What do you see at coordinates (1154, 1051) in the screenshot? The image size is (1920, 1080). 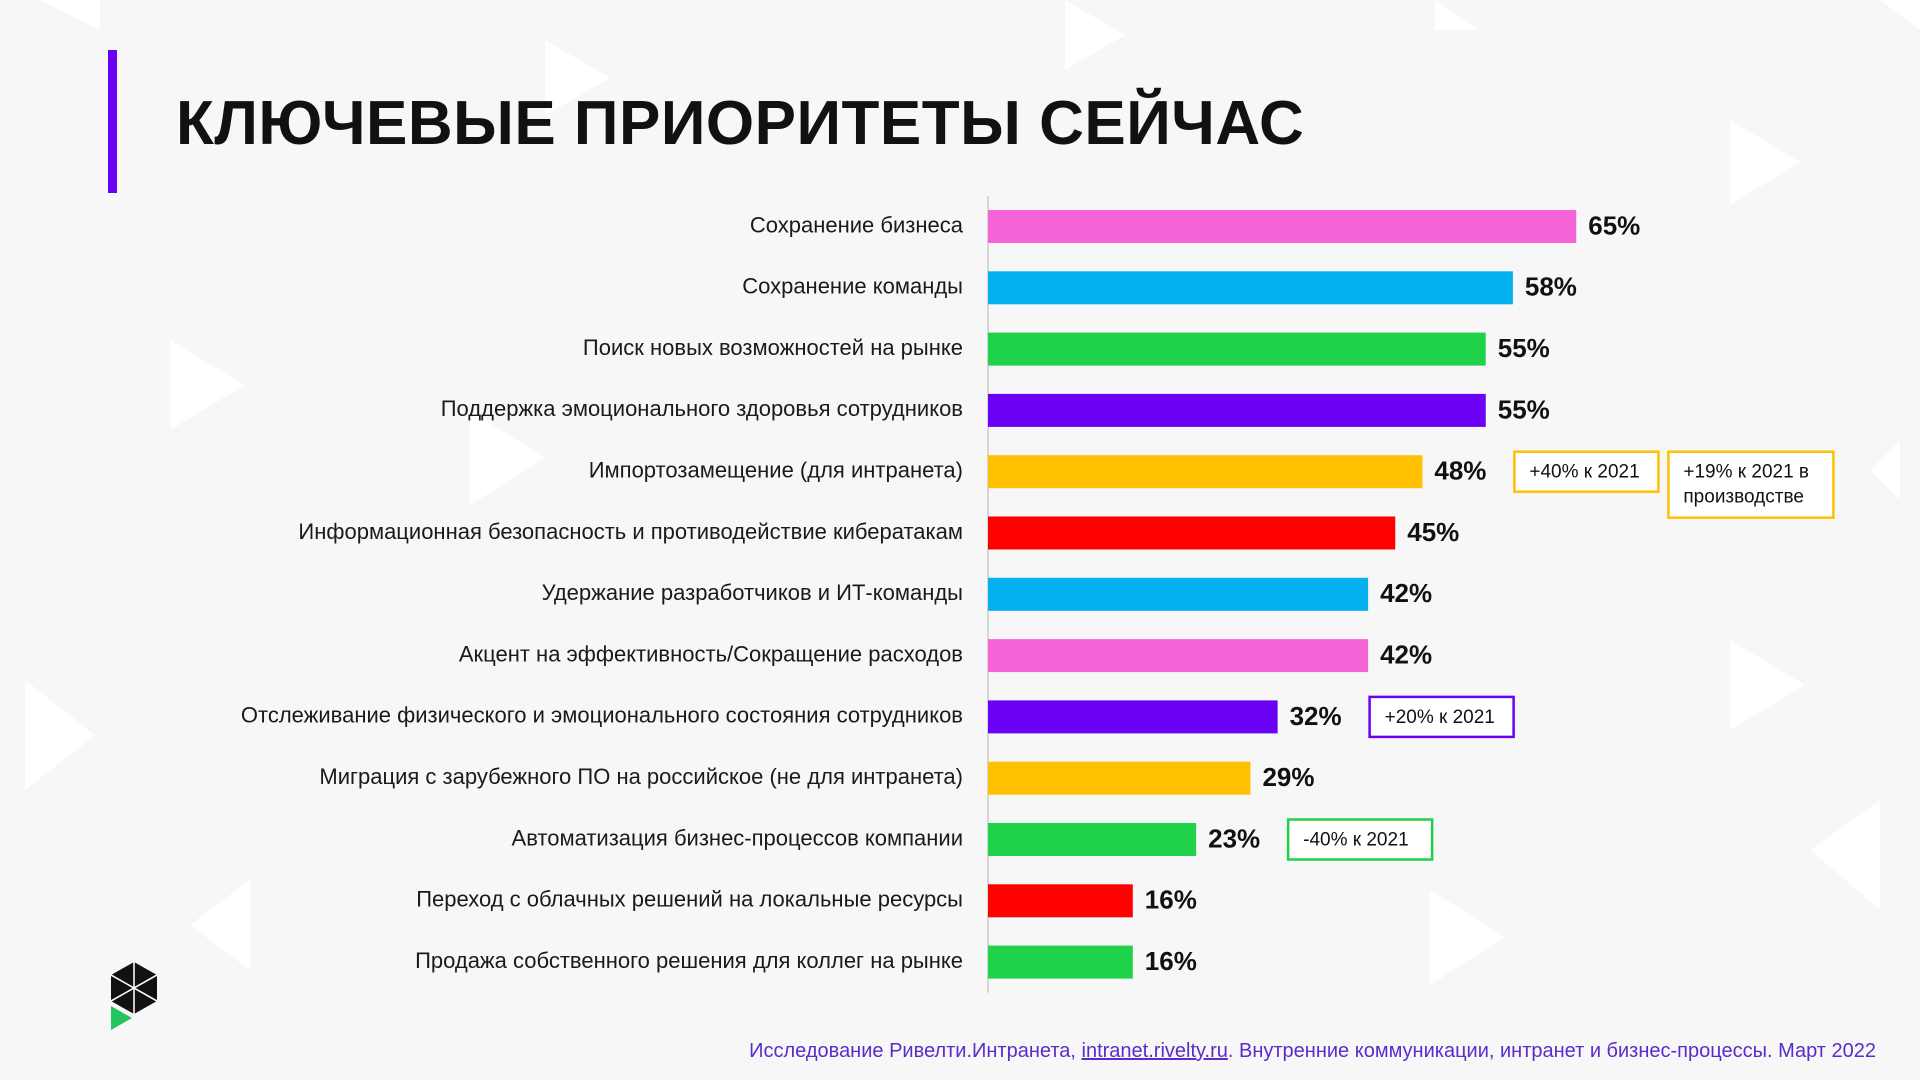 I see `footer-link: intranet.rivelty.ru` at bounding box center [1154, 1051].